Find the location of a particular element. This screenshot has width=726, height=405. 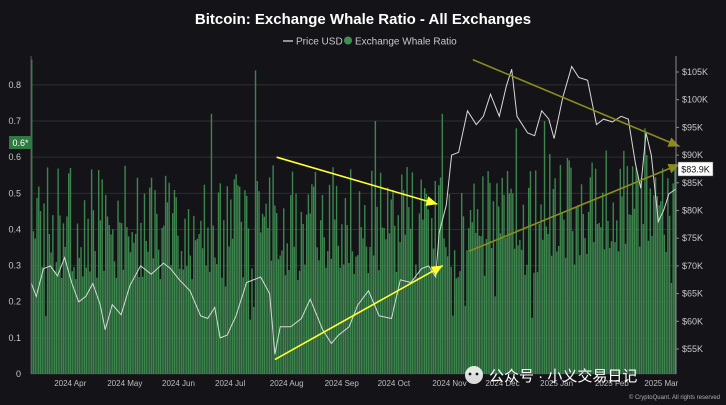

right-tick-label: $60K is located at coordinates (692, 321).